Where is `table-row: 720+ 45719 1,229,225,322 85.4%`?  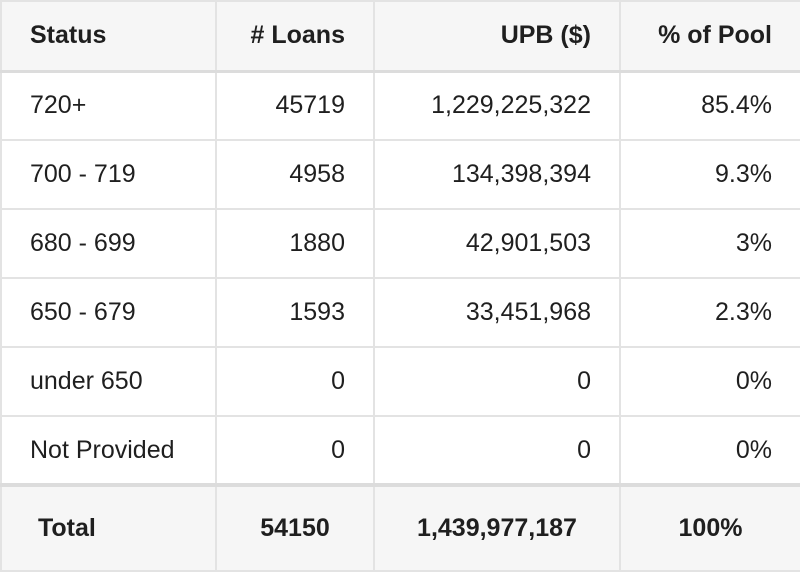 table-row: 720+ 45719 1,229,225,322 85.4% is located at coordinates (400, 105).